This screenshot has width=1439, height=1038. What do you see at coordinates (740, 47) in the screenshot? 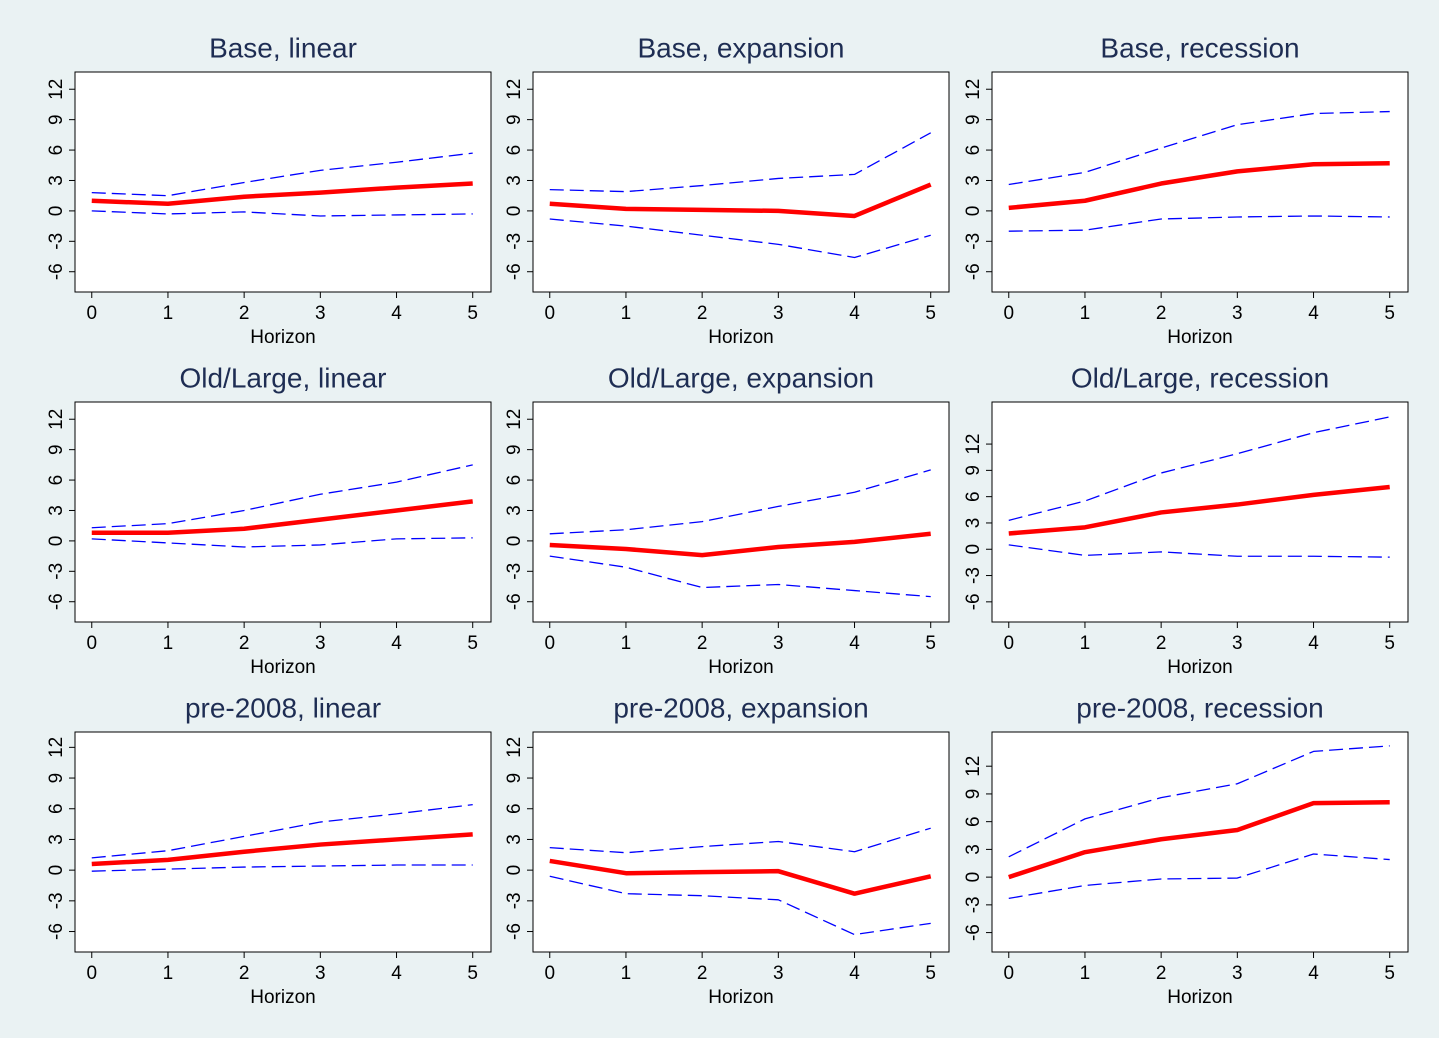
I see `panel-title: Base, expansion` at bounding box center [740, 47].